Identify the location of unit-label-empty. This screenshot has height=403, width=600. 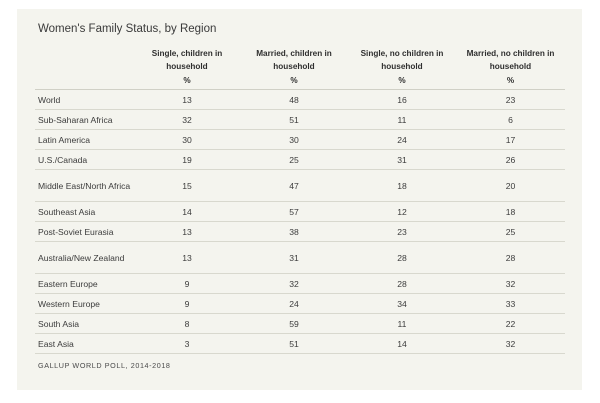
(84, 82).